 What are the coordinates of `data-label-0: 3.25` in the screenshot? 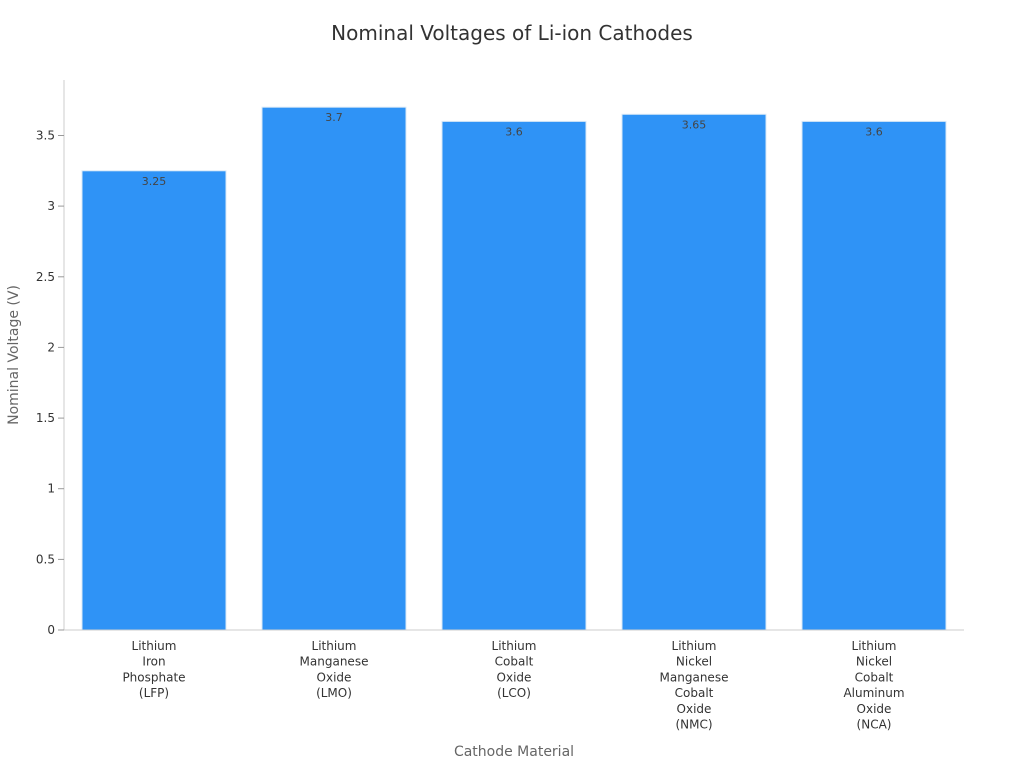 It's located at (154, 181).